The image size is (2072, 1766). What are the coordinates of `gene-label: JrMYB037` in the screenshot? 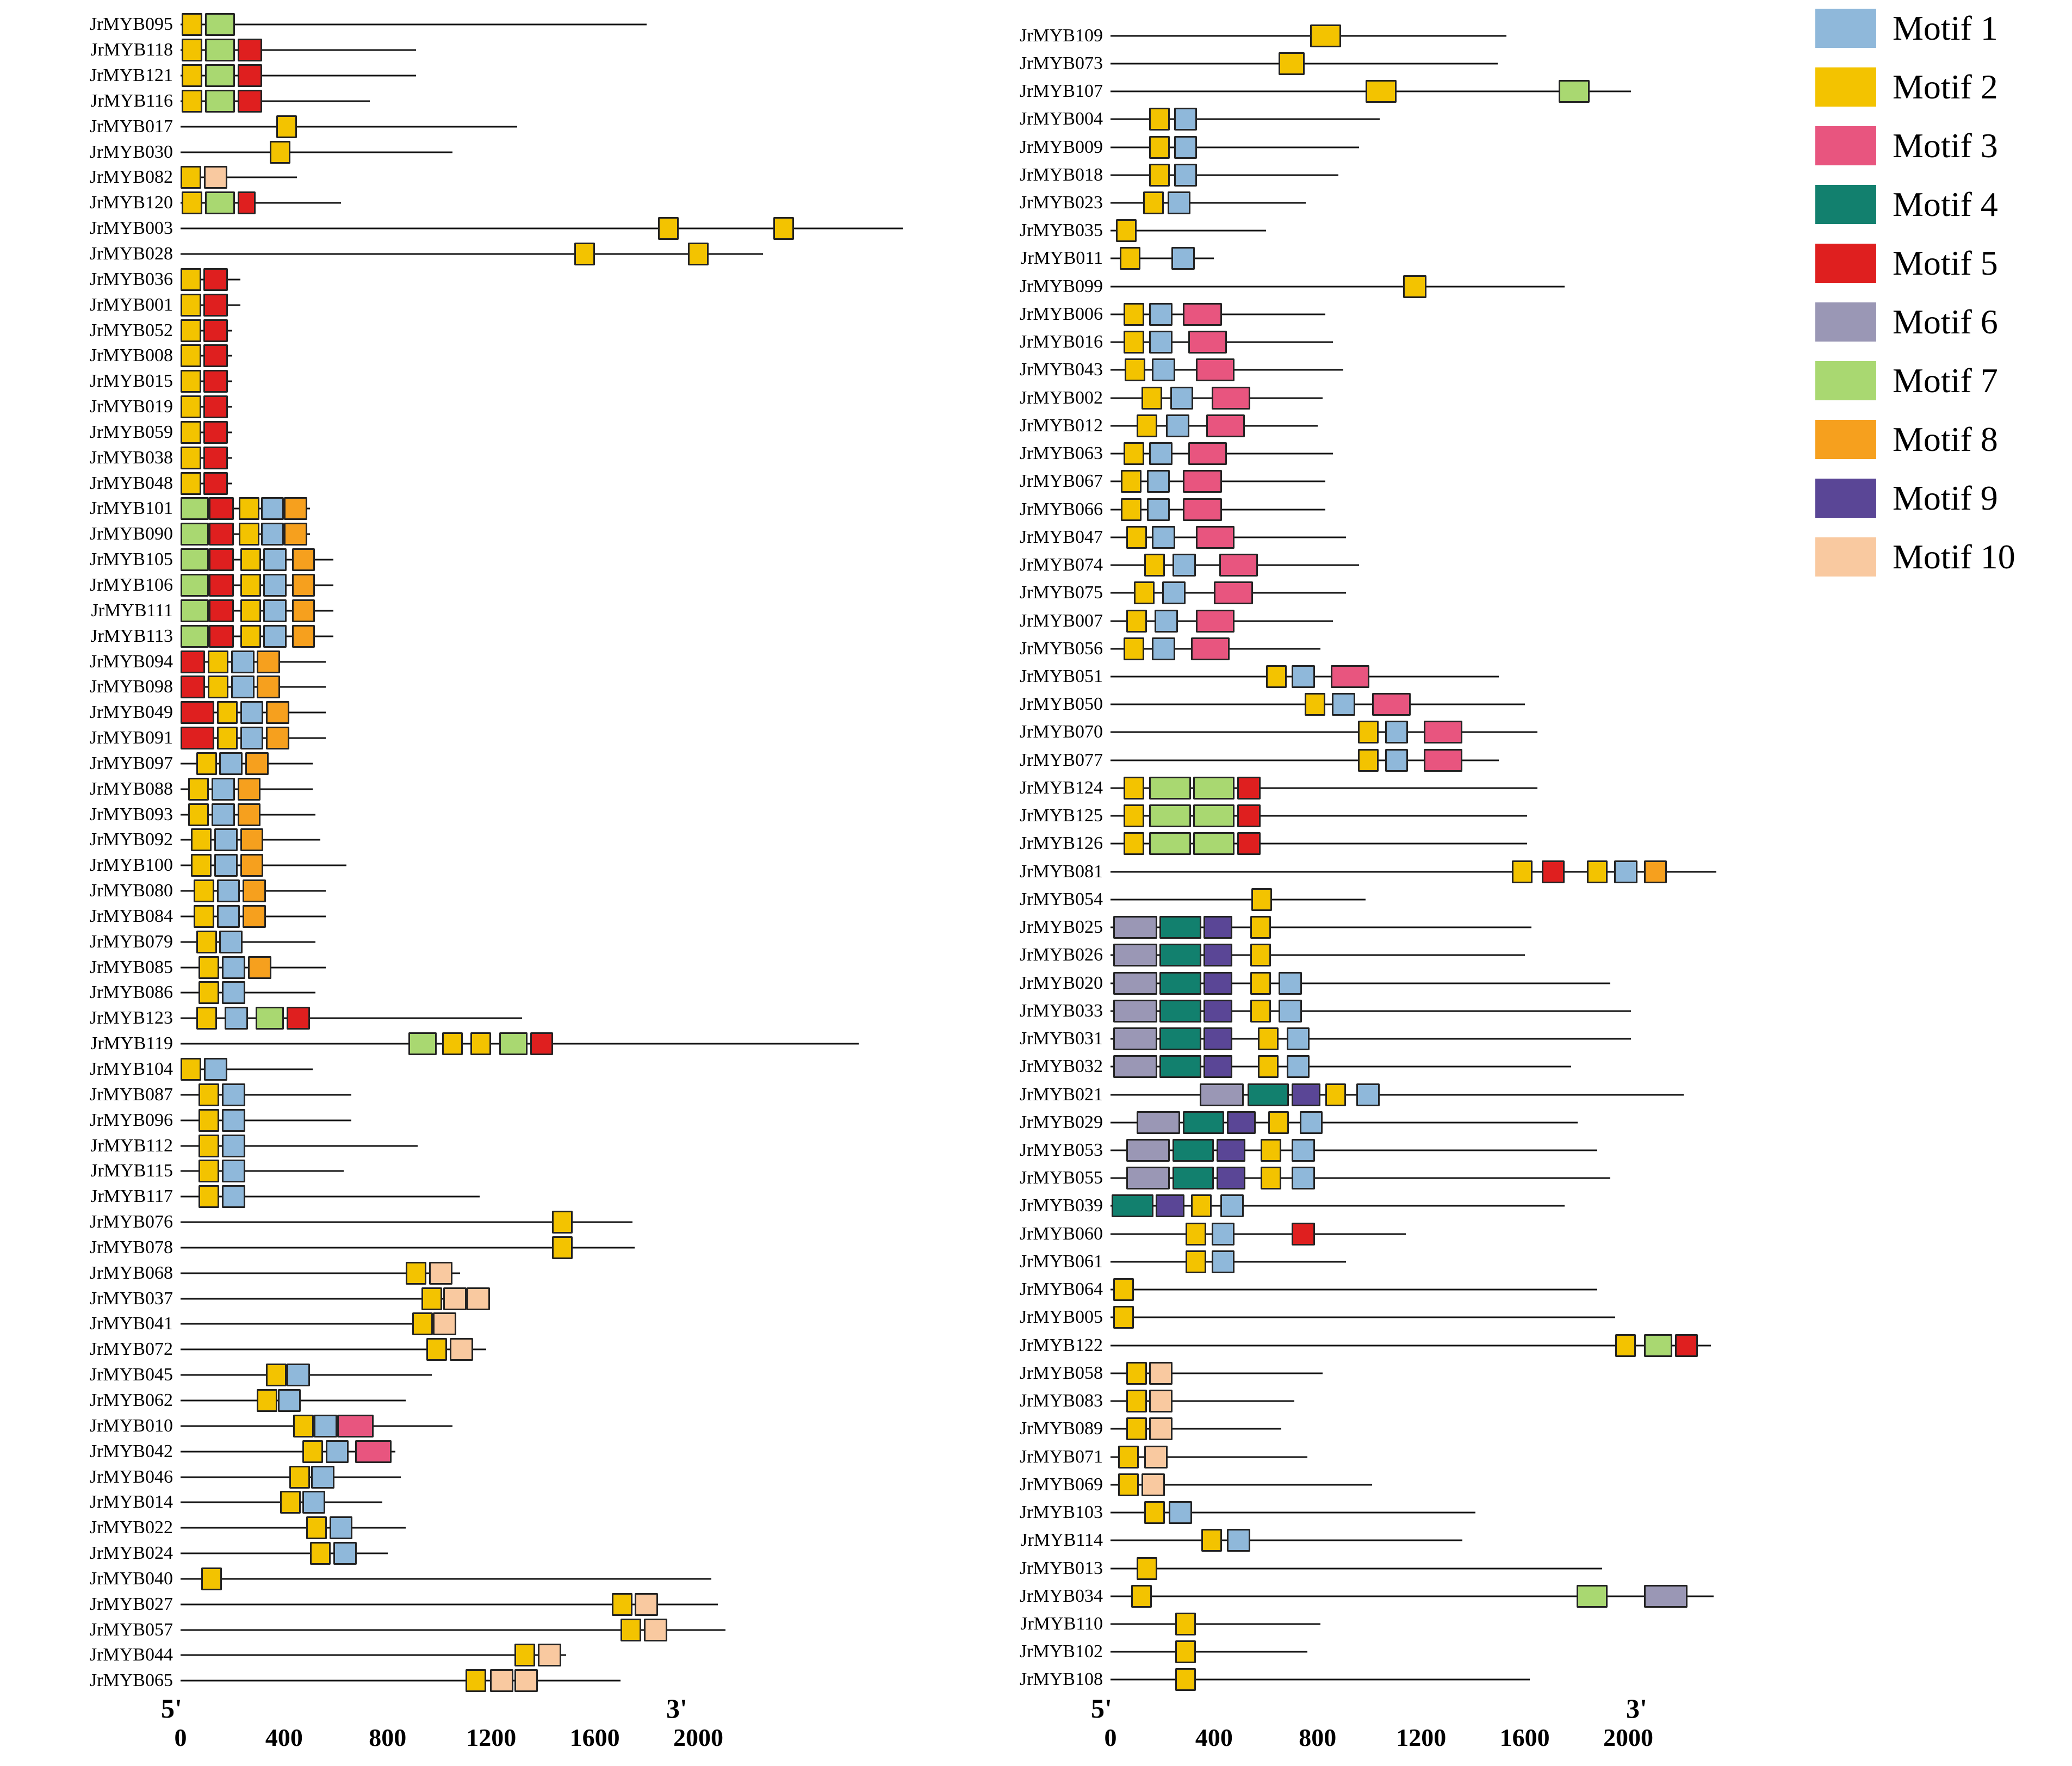 It's located at (131, 1298).